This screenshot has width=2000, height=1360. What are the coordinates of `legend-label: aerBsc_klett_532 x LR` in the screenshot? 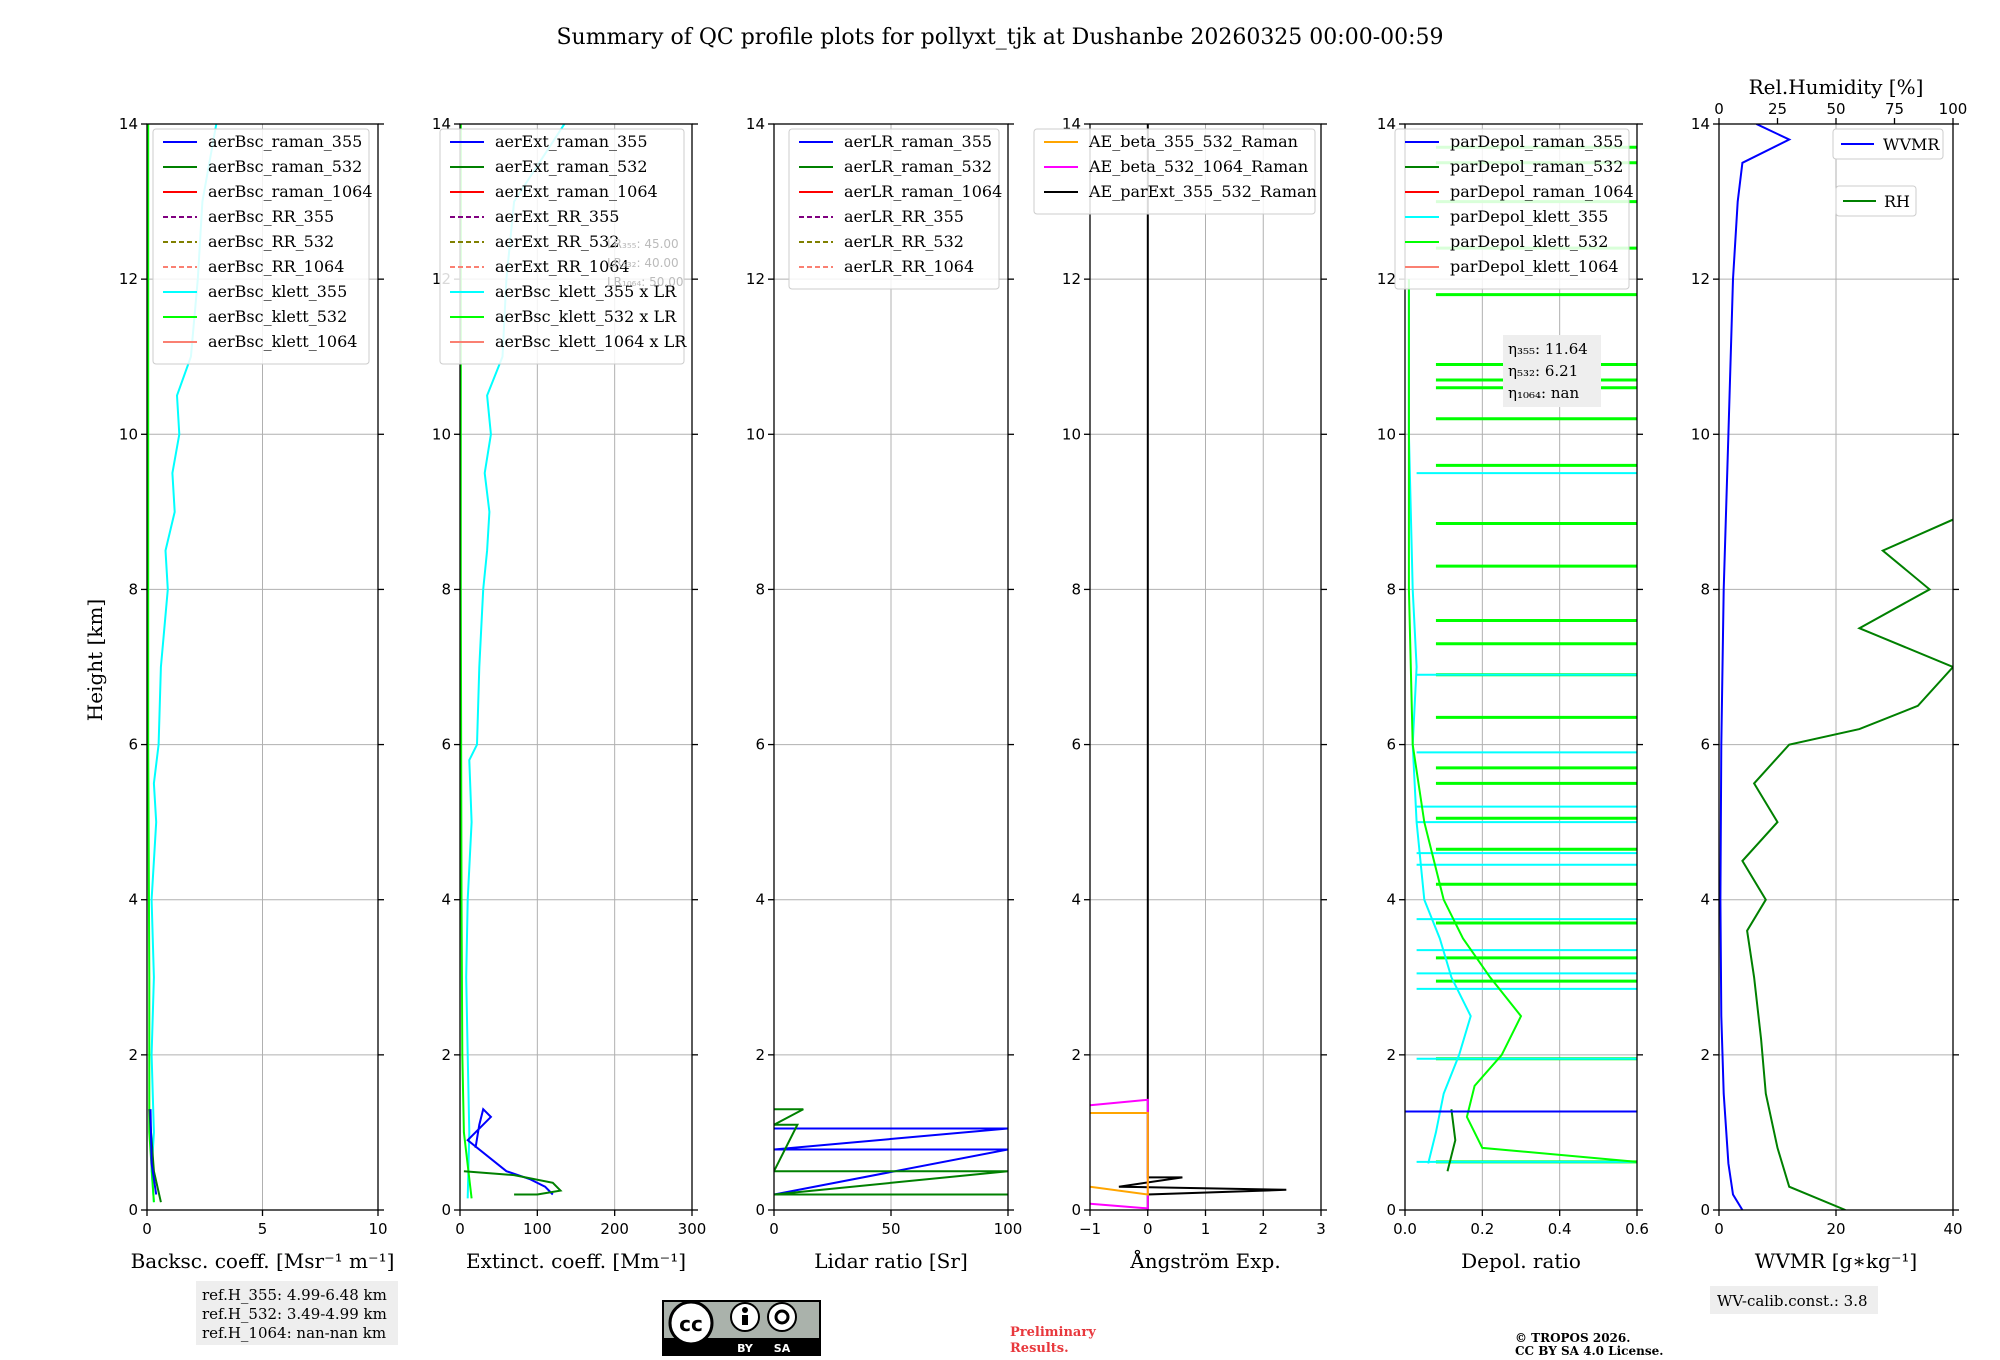 It's located at (586, 316).